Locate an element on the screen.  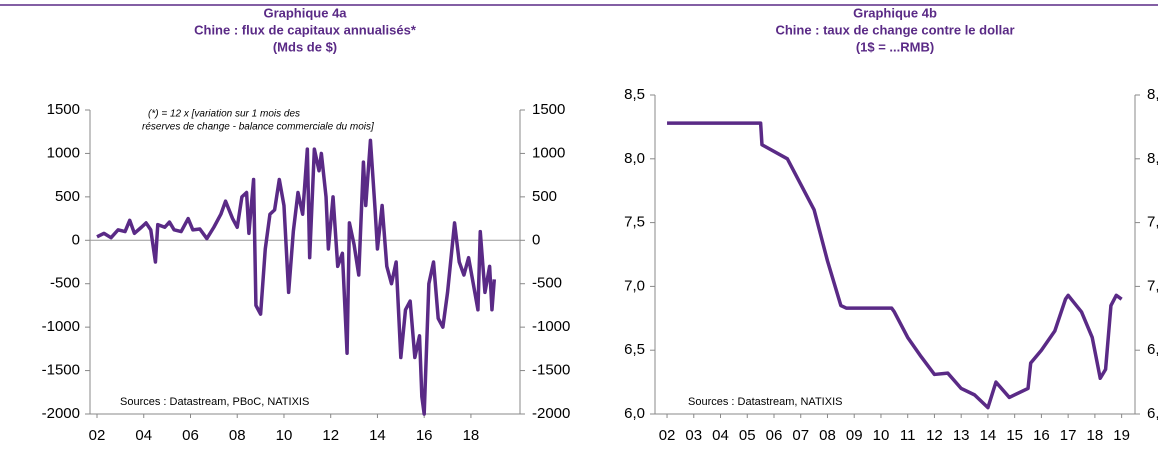
y-tick-label: 0 is located at coordinates (76, 239).